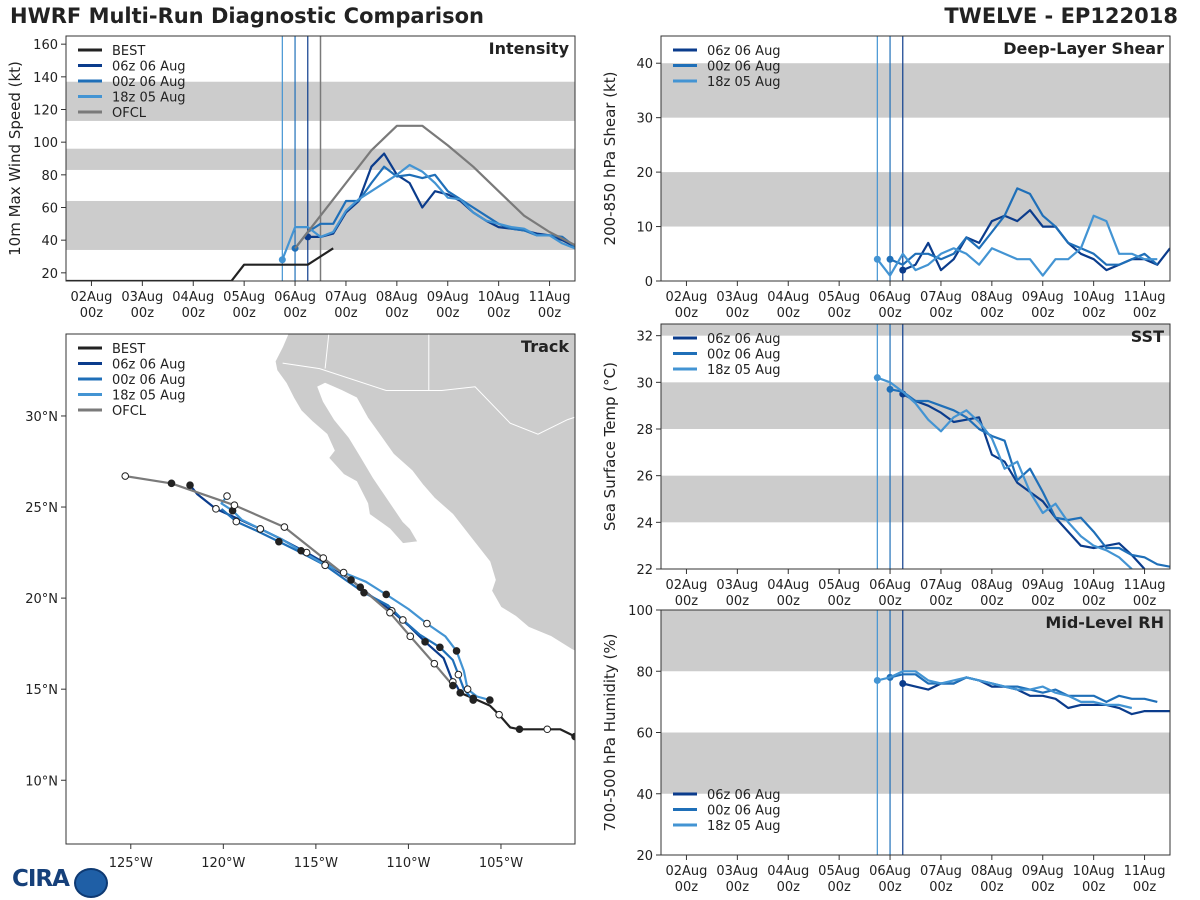 The width and height of the screenshot is (1200, 900). I want to click on country-border, so click(327, 351).